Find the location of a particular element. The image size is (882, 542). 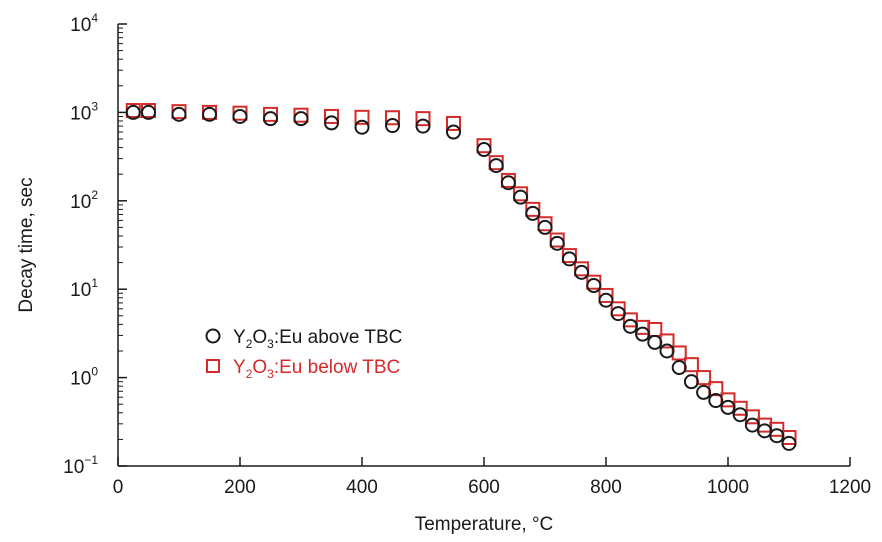

legend-marker-square is located at coordinates (213, 366).